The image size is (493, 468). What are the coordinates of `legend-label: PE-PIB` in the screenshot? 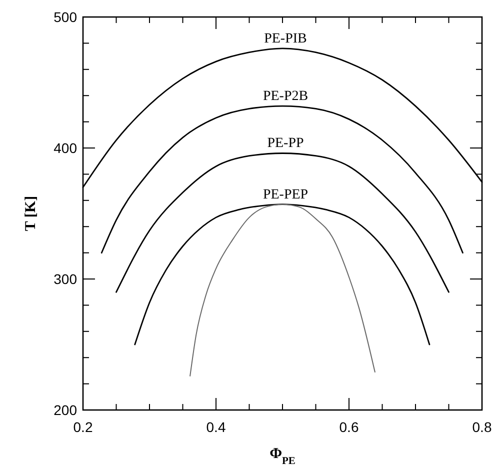 It's located at (285, 38).